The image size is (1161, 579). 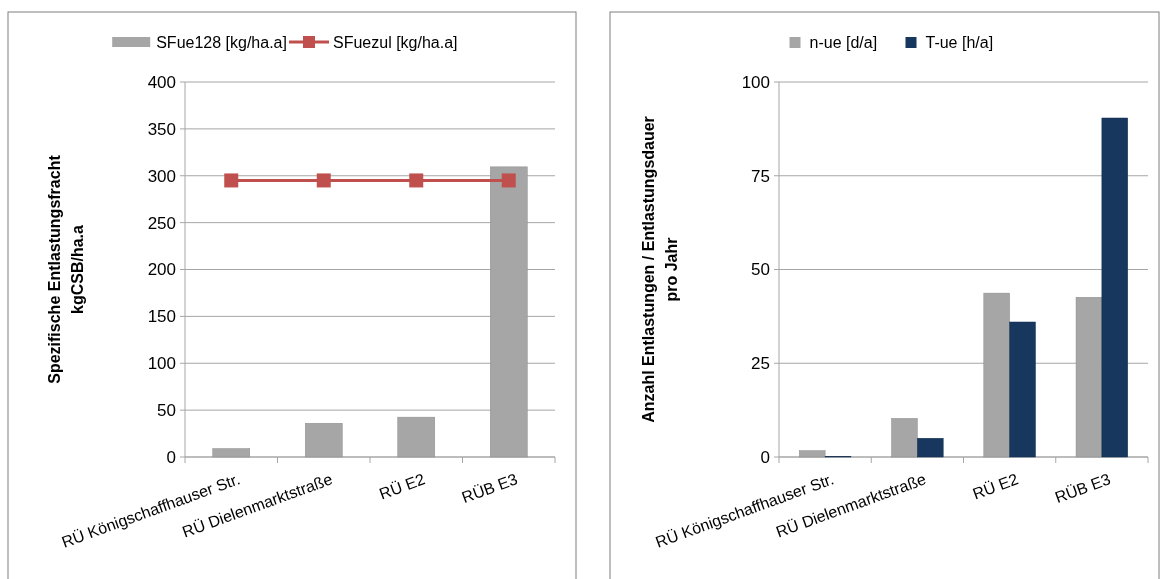 I want to click on y-tick-label: 25, so click(x=760, y=364).